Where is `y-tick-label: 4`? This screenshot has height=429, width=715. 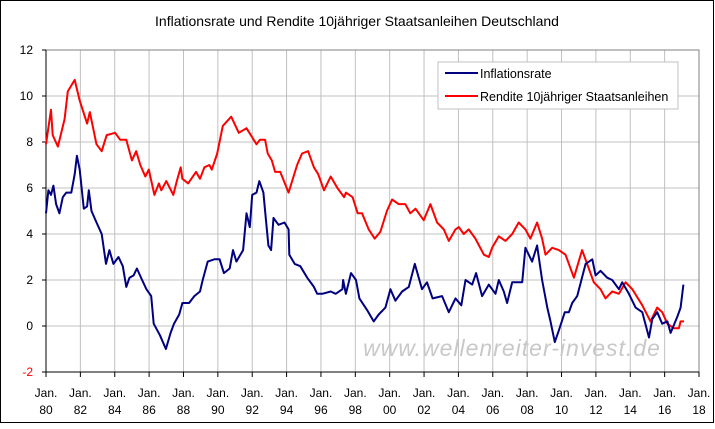 y-tick-label: 4 is located at coordinates (29, 234).